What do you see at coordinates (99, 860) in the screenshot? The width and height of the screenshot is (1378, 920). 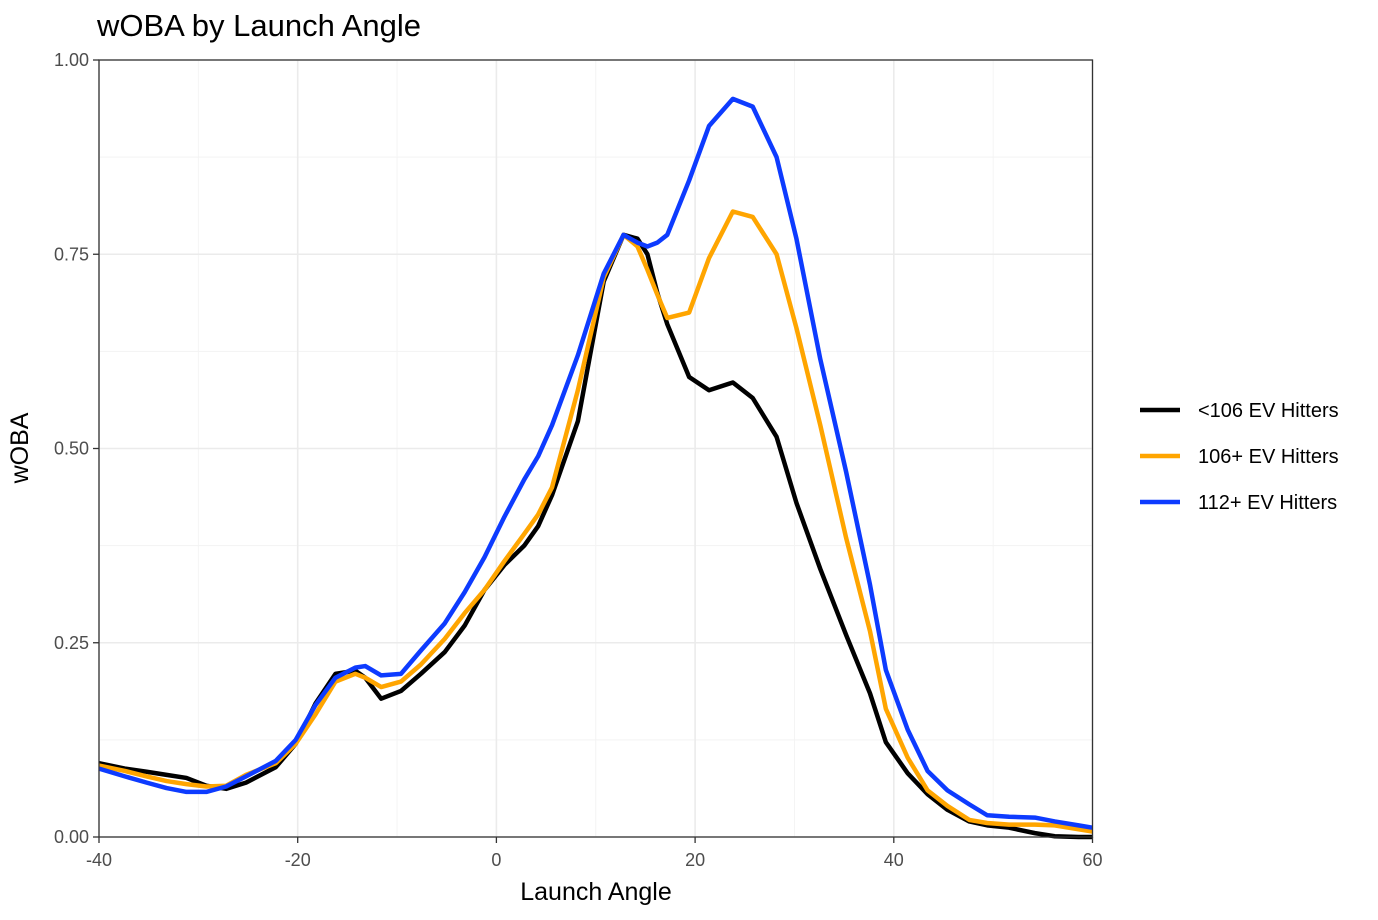 I see `x-tick-label: -40` at bounding box center [99, 860].